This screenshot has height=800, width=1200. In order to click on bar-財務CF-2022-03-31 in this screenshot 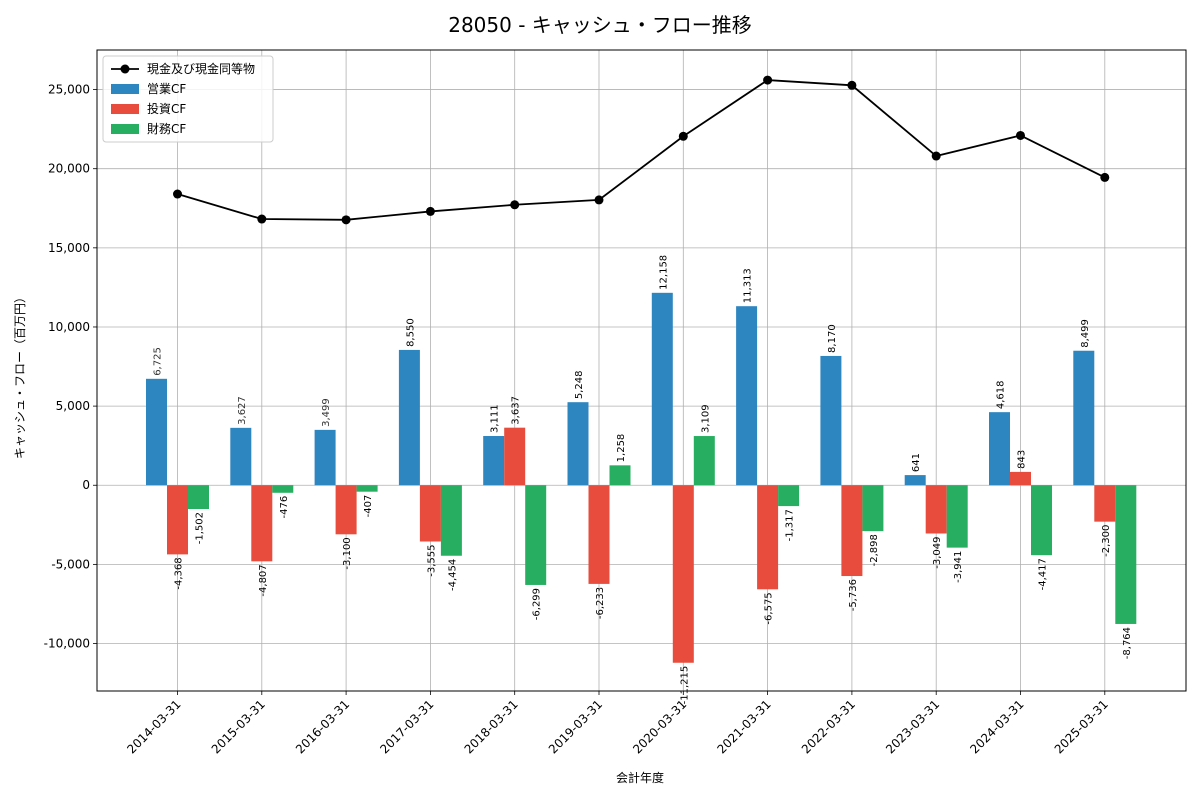, I will do `click(873, 508)`.